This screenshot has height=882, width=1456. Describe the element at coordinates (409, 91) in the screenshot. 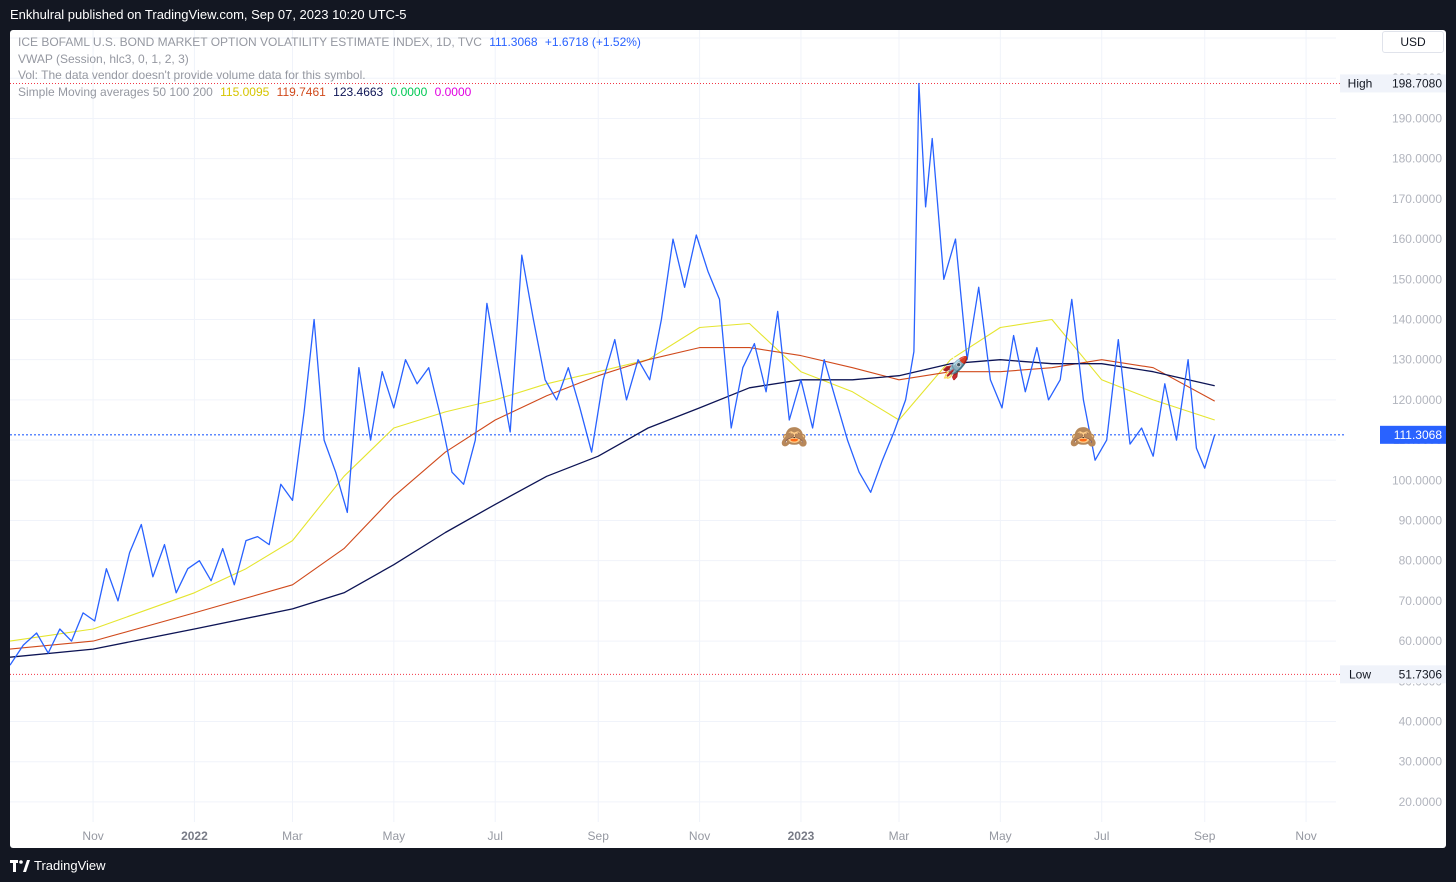

I see `sma-extra1-value: 0.0000` at that location.